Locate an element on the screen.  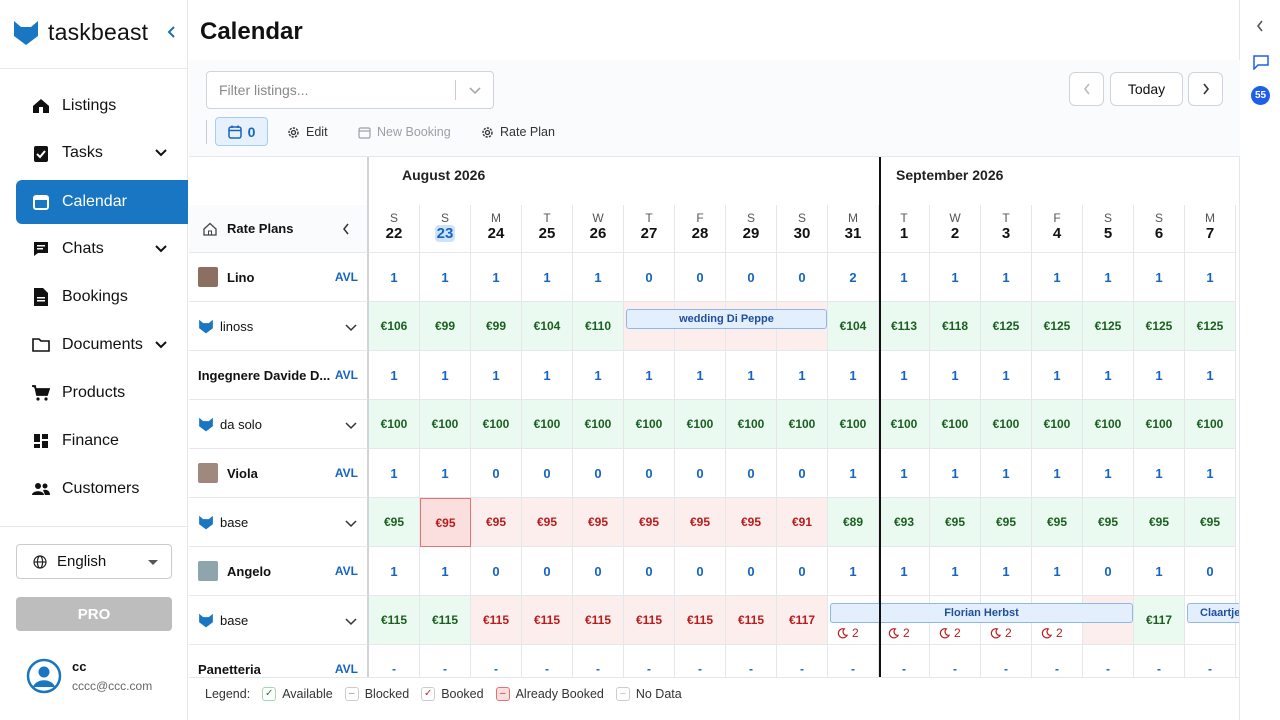
listing-row-label: Lino AVL is located at coordinates (279, 277).